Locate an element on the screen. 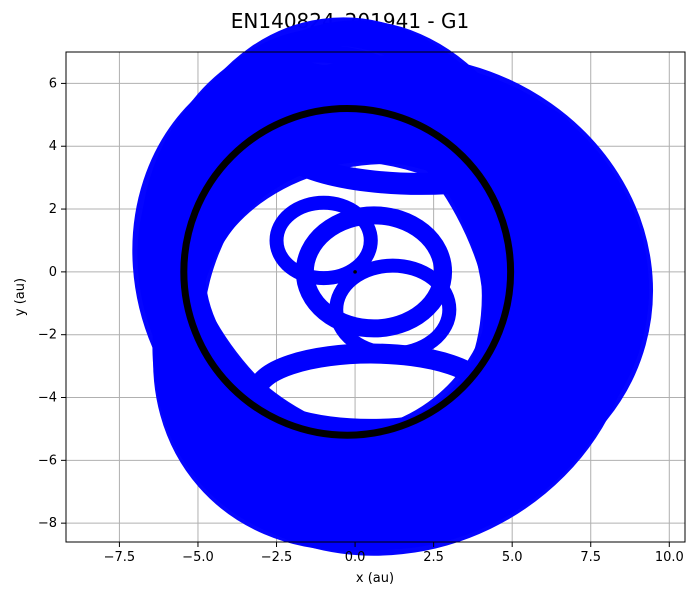  x-tick-label: −5.0 is located at coordinates (198, 557).